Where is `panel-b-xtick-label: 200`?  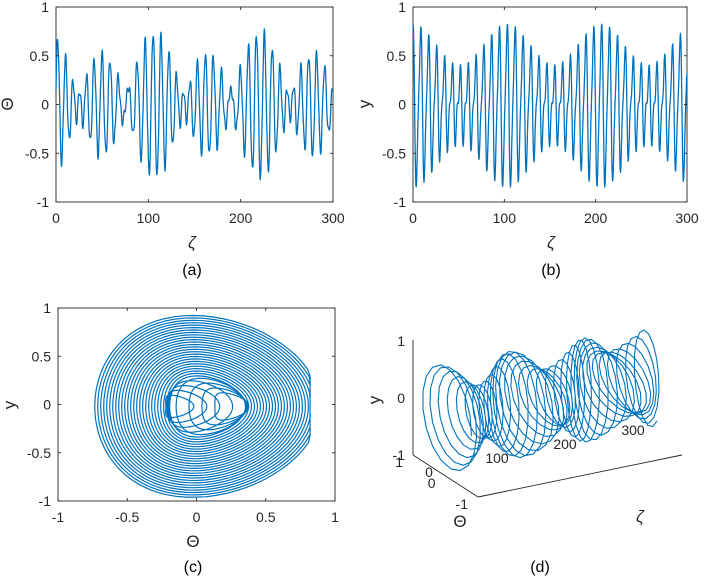 panel-b-xtick-label: 200 is located at coordinates (596, 218).